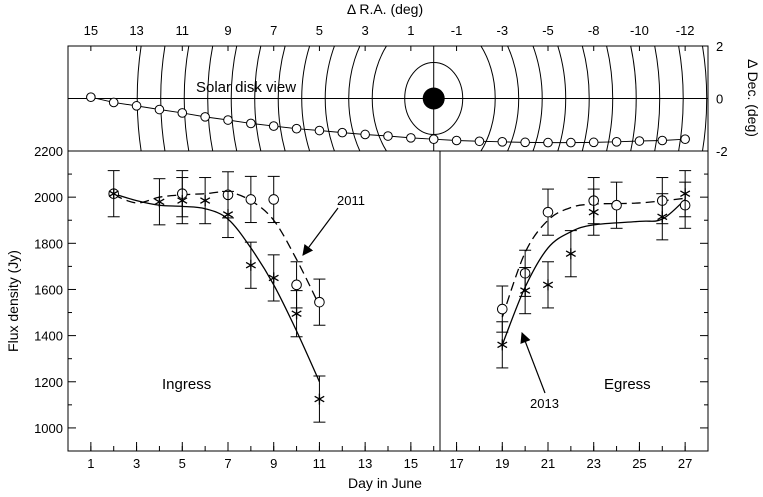 The image size is (763, 497). What do you see at coordinates (136, 30) in the screenshot?
I see `ra-tick-label: 13` at bounding box center [136, 30].